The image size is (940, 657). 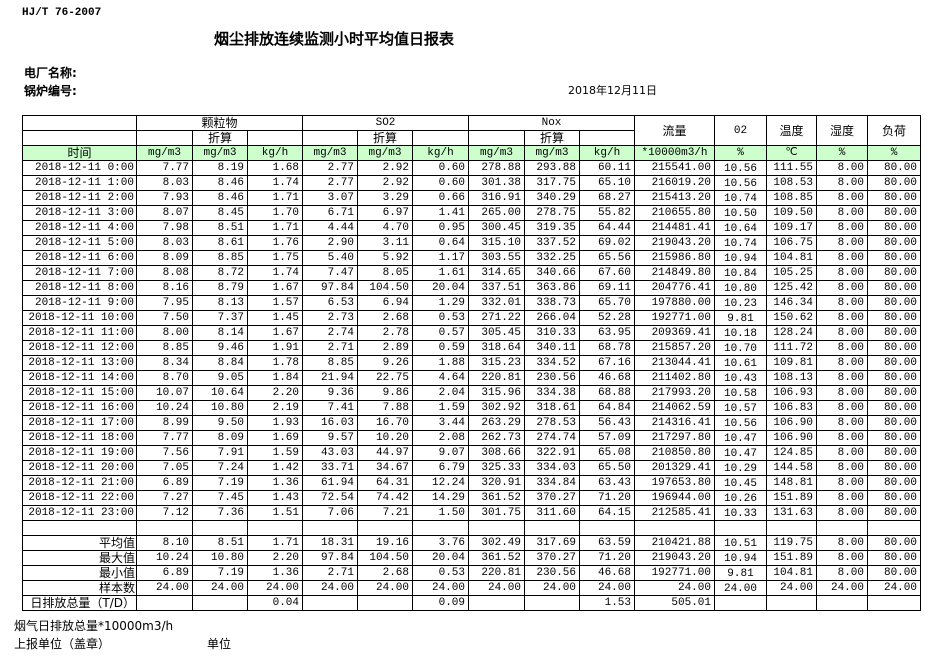 I want to click on value-cell: 104.81, so click(x=791, y=258).